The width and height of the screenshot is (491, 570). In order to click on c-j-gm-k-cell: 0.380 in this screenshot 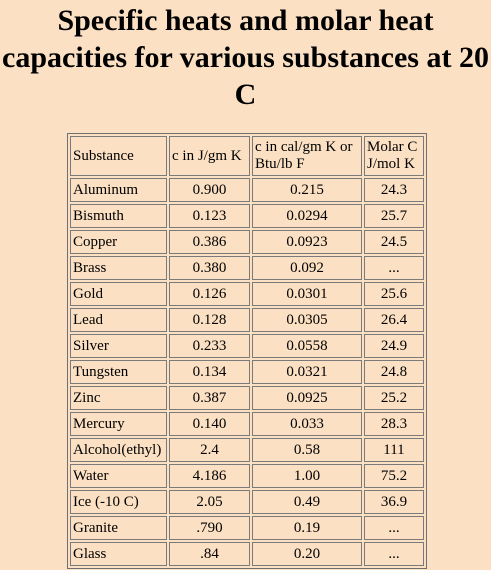, I will do `click(209, 268)`.